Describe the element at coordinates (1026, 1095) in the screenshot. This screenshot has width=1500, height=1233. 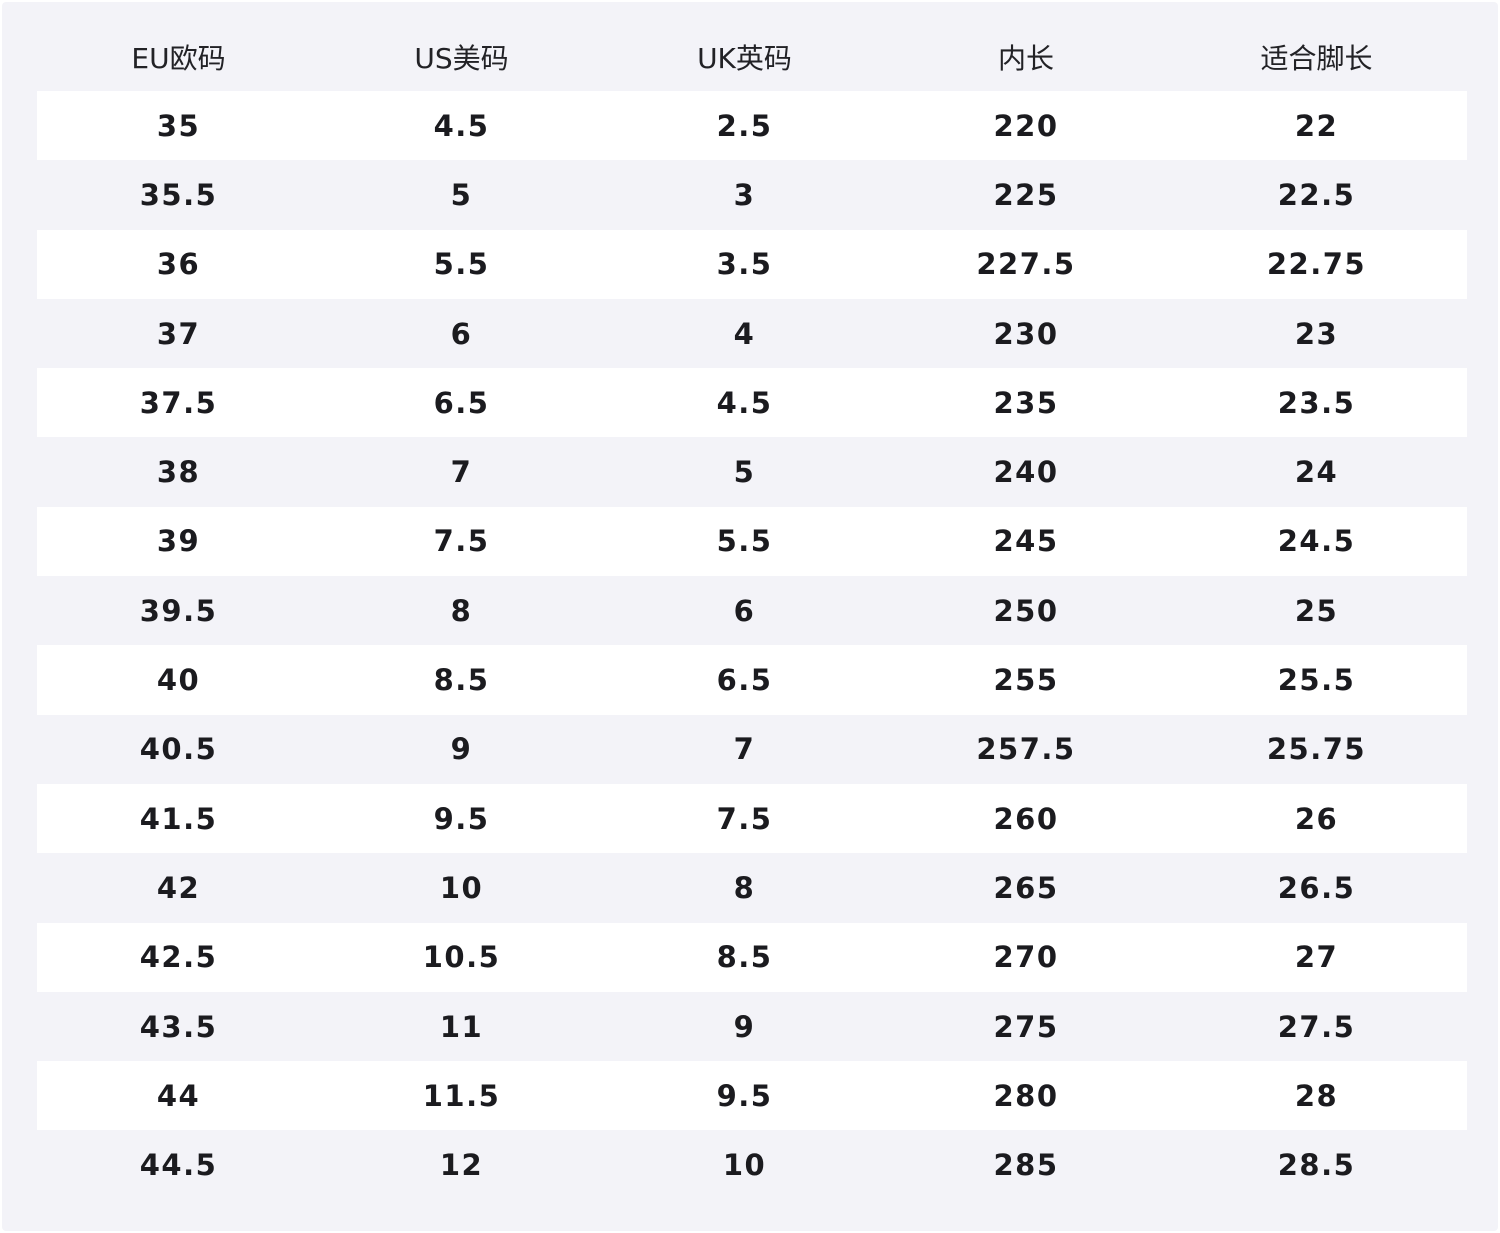
I see `inner-length-cell: 280` at that location.